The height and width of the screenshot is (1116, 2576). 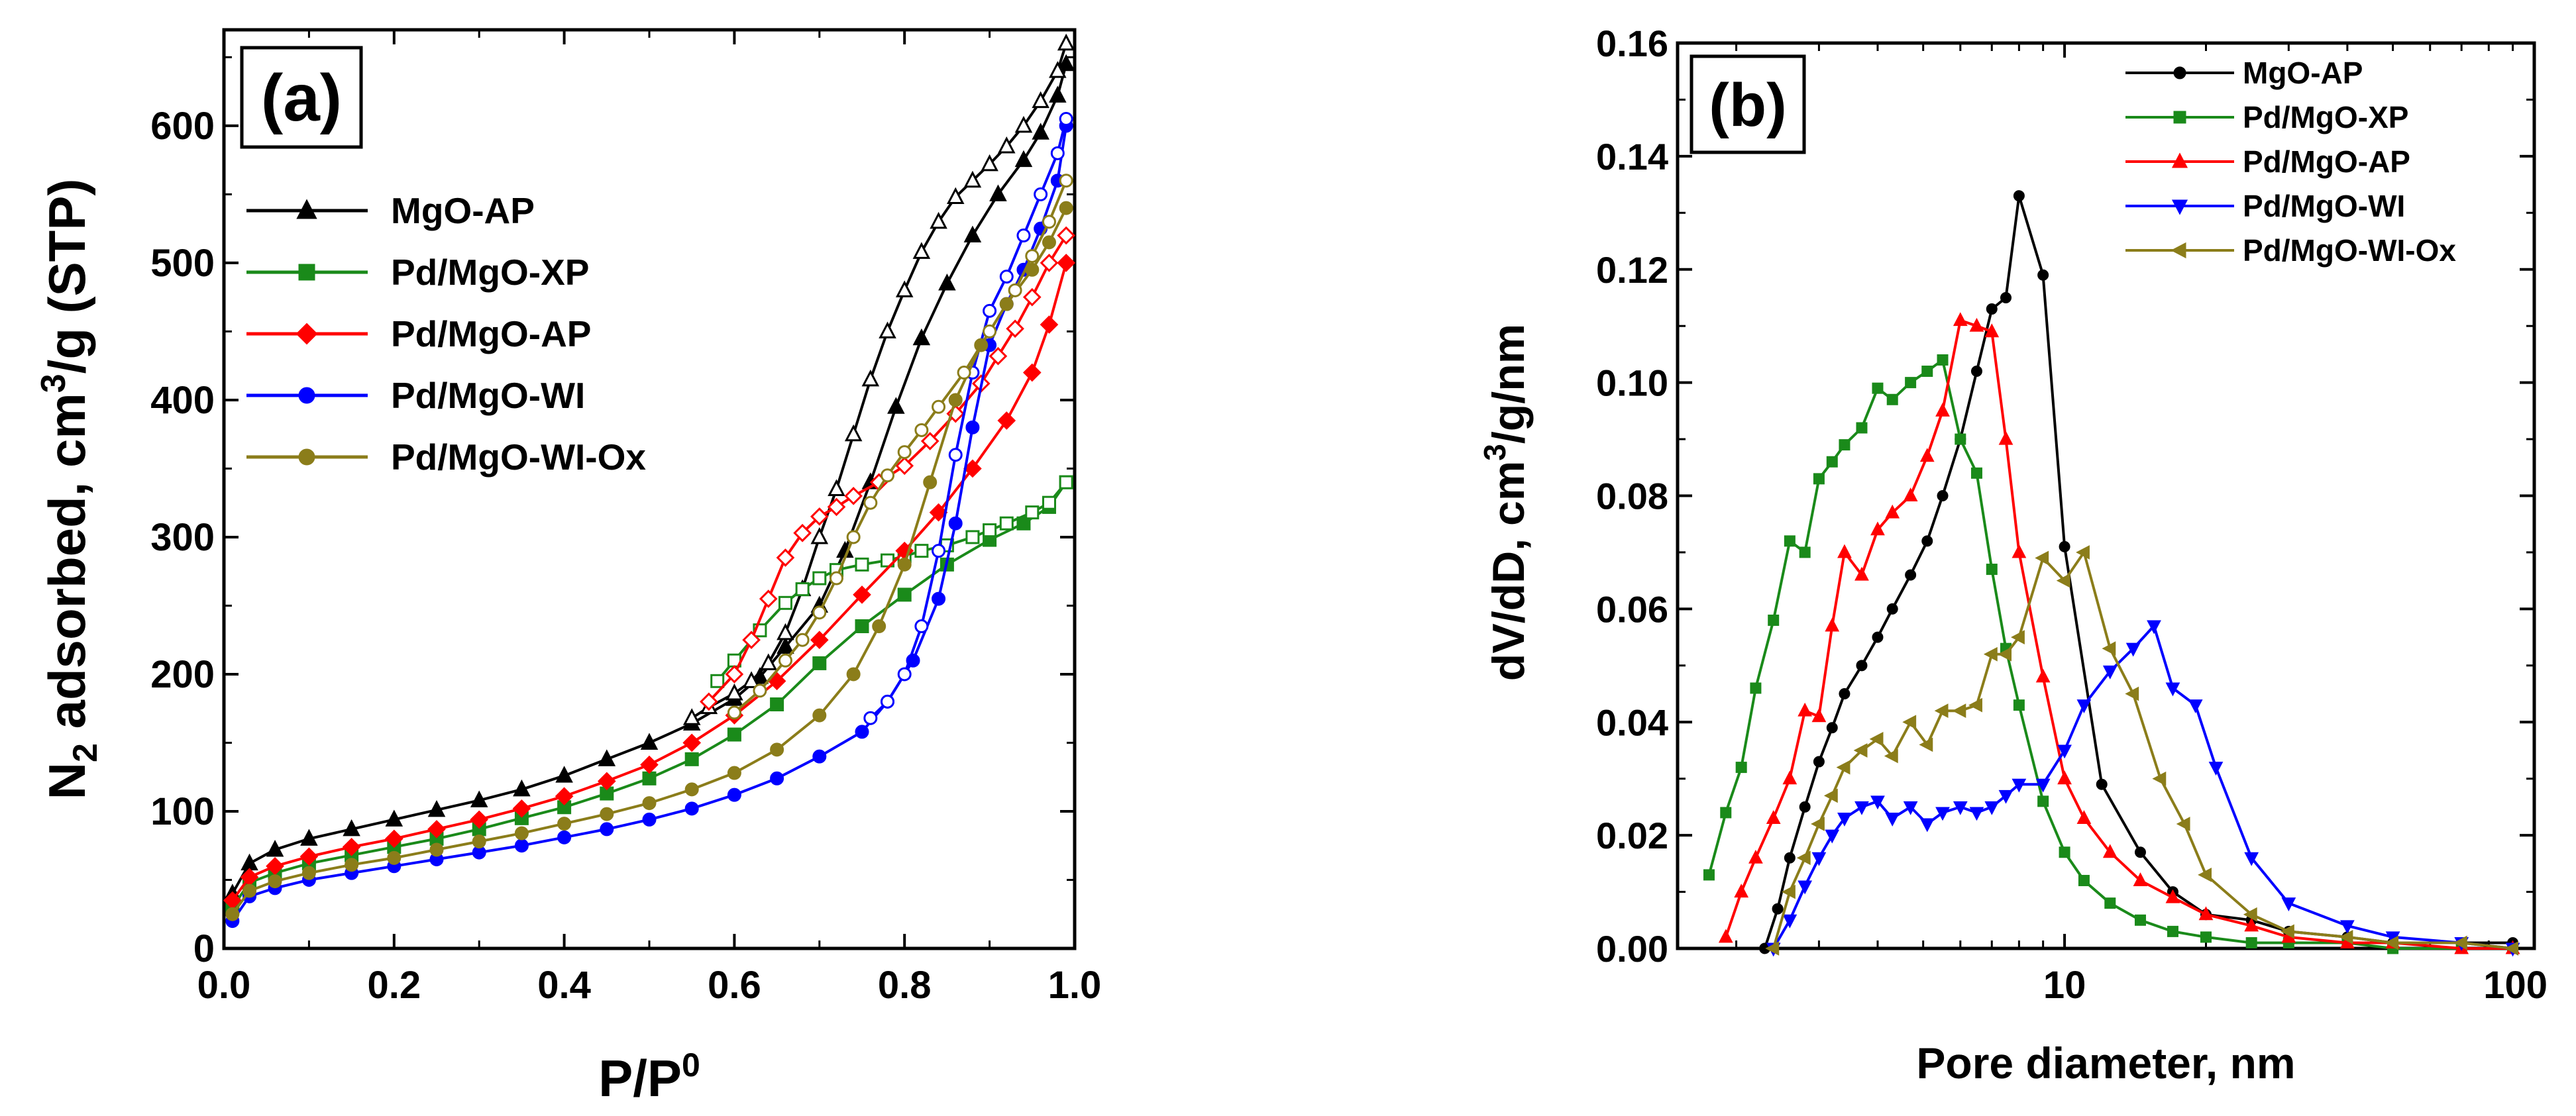 I want to click on desorption-line-a, so click(x=968, y=419).